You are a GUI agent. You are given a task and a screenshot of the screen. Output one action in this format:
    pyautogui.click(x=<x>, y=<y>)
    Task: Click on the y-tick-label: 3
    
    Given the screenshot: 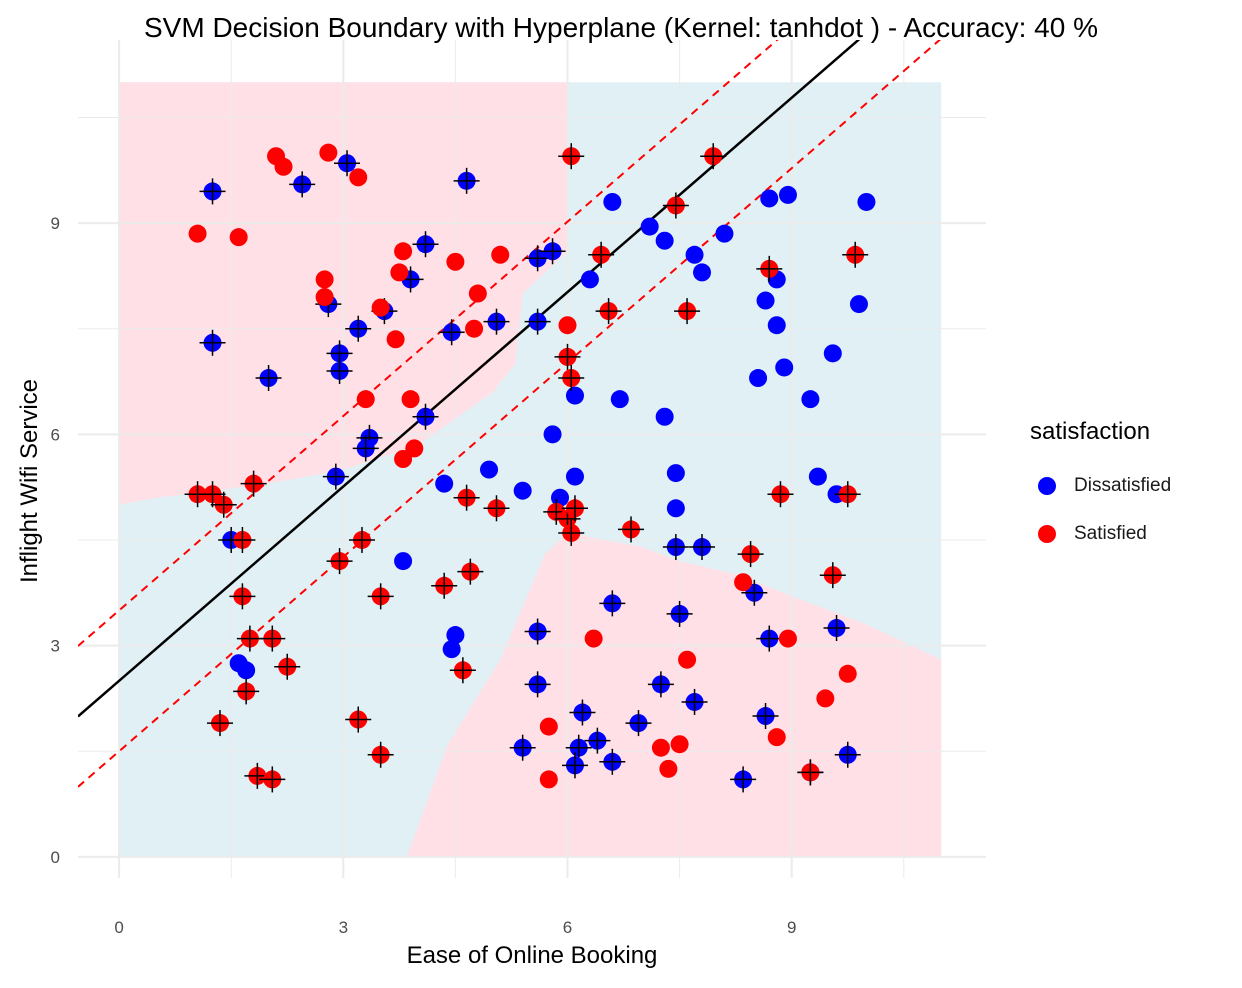 What is the action you would take?
    pyautogui.click(x=55, y=646)
    